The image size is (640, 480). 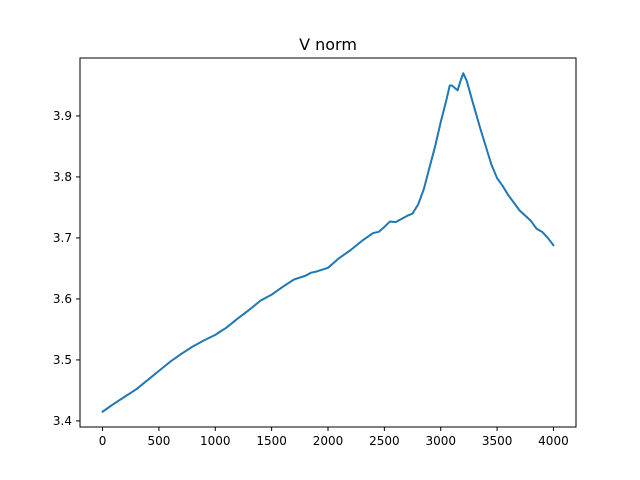 I want to click on y-tick-label: 3.9, so click(x=62, y=116).